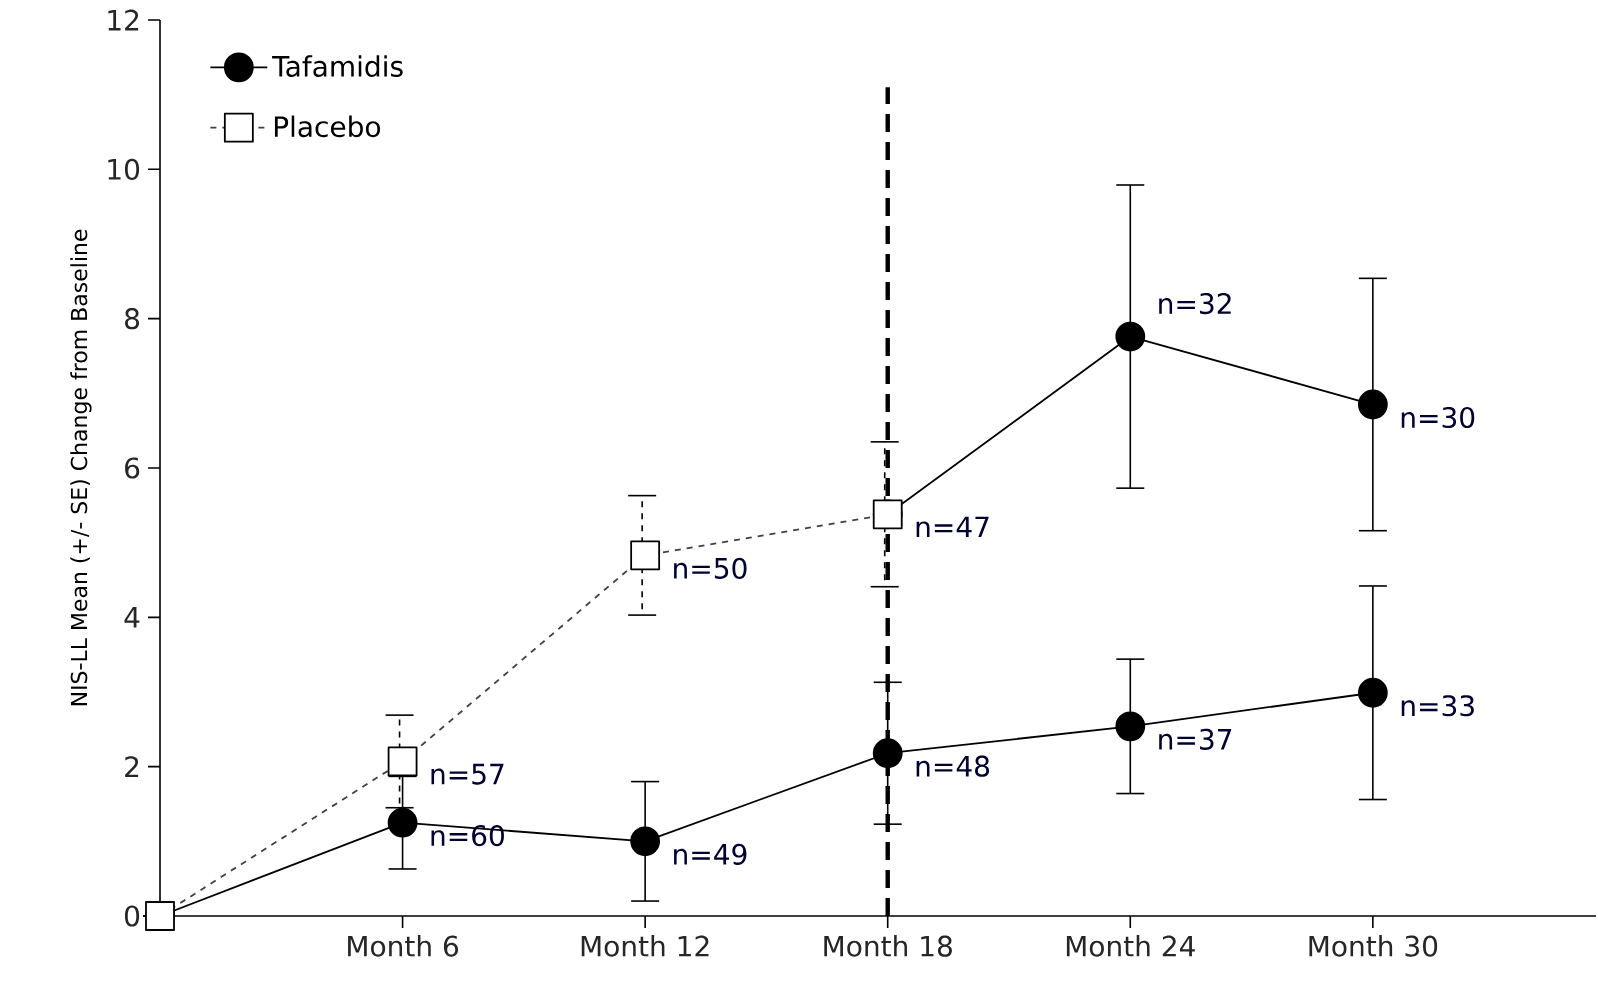  I want to click on y-tick-label: 0, so click(132, 916).